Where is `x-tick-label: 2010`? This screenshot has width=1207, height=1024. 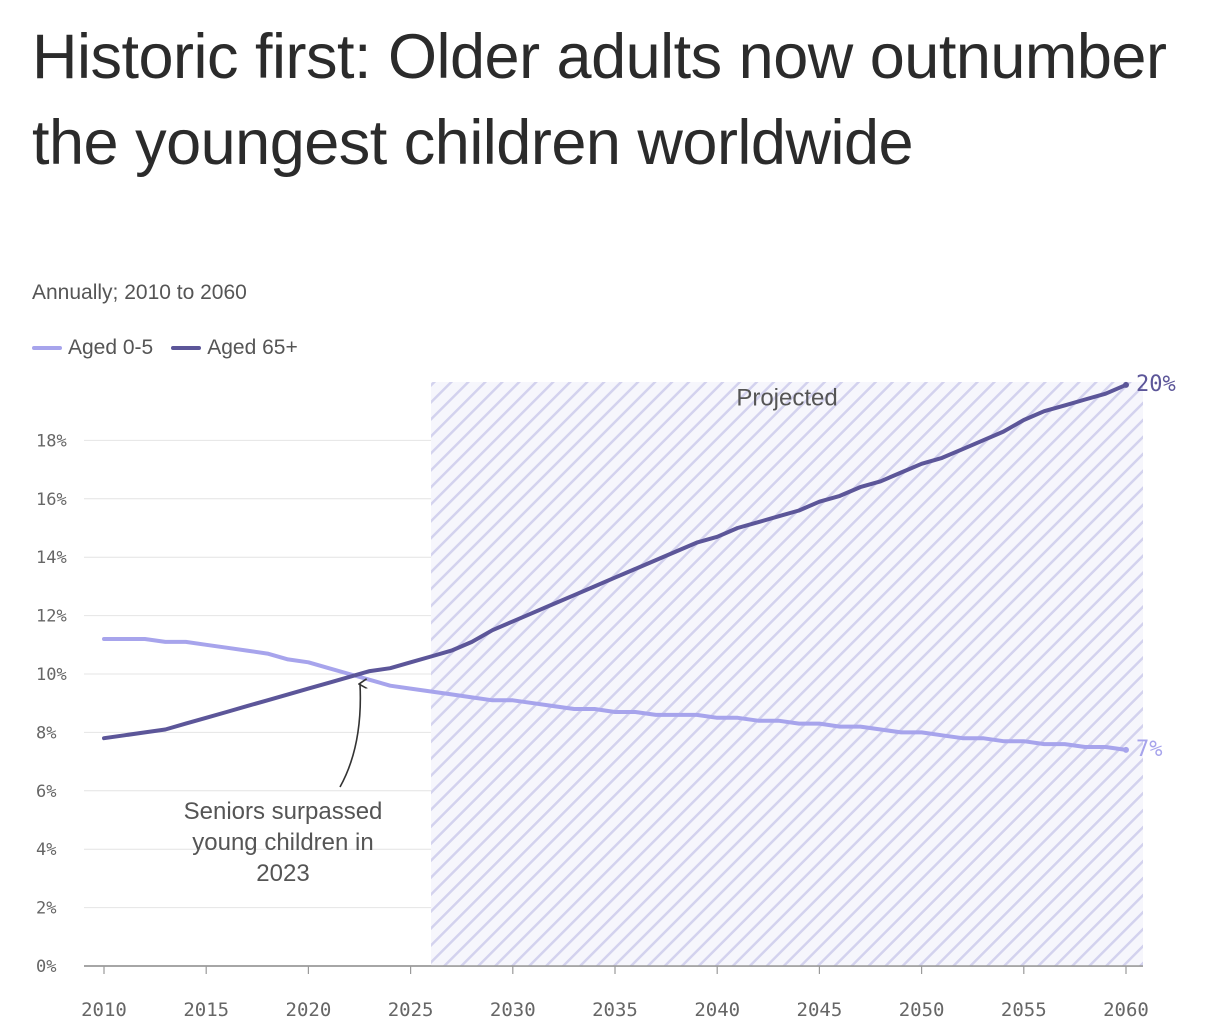 x-tick-label: 2010 is located at coordinates (104, 1010).